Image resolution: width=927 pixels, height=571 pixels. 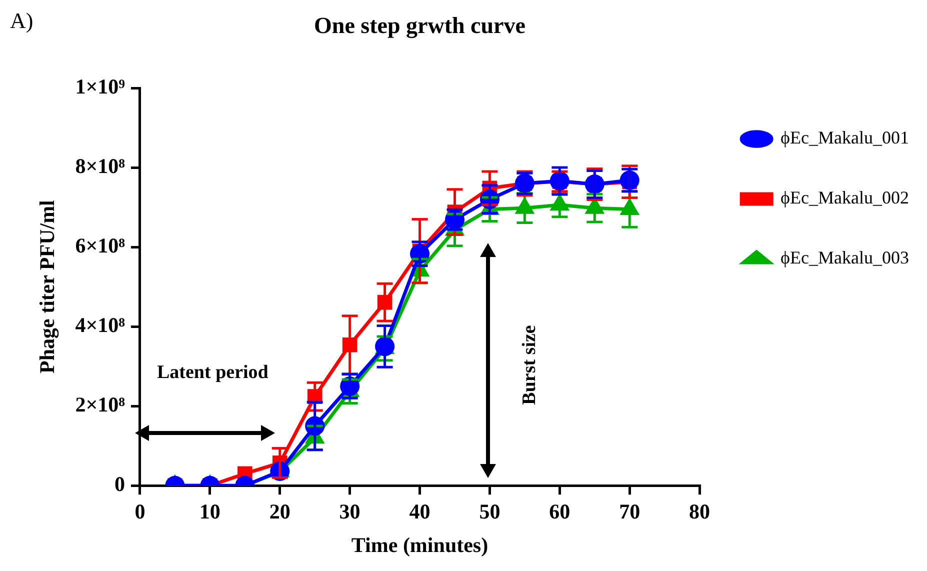 What do you see at coordinates (419, 544) in the screenshot?
I see `x-axis-title: Time (minutes)` at bounding box center [419, 544].